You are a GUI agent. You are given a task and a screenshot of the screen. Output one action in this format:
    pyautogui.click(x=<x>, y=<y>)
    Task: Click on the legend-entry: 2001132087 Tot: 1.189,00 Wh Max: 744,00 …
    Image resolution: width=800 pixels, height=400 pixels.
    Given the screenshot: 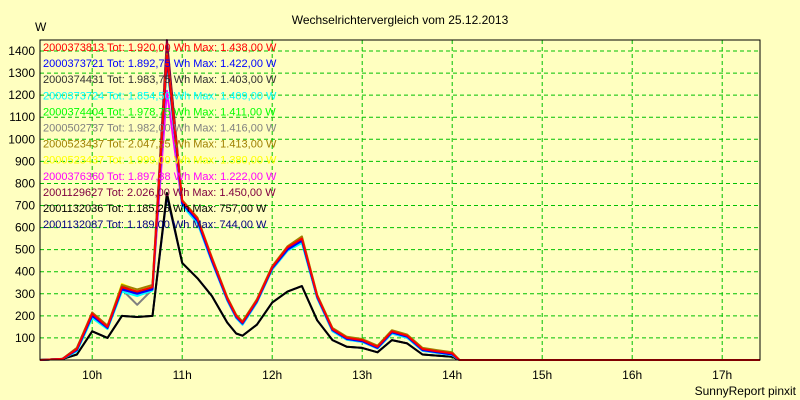 What is the action you would take?
    pyautogui.click(x=155, y=225)
    